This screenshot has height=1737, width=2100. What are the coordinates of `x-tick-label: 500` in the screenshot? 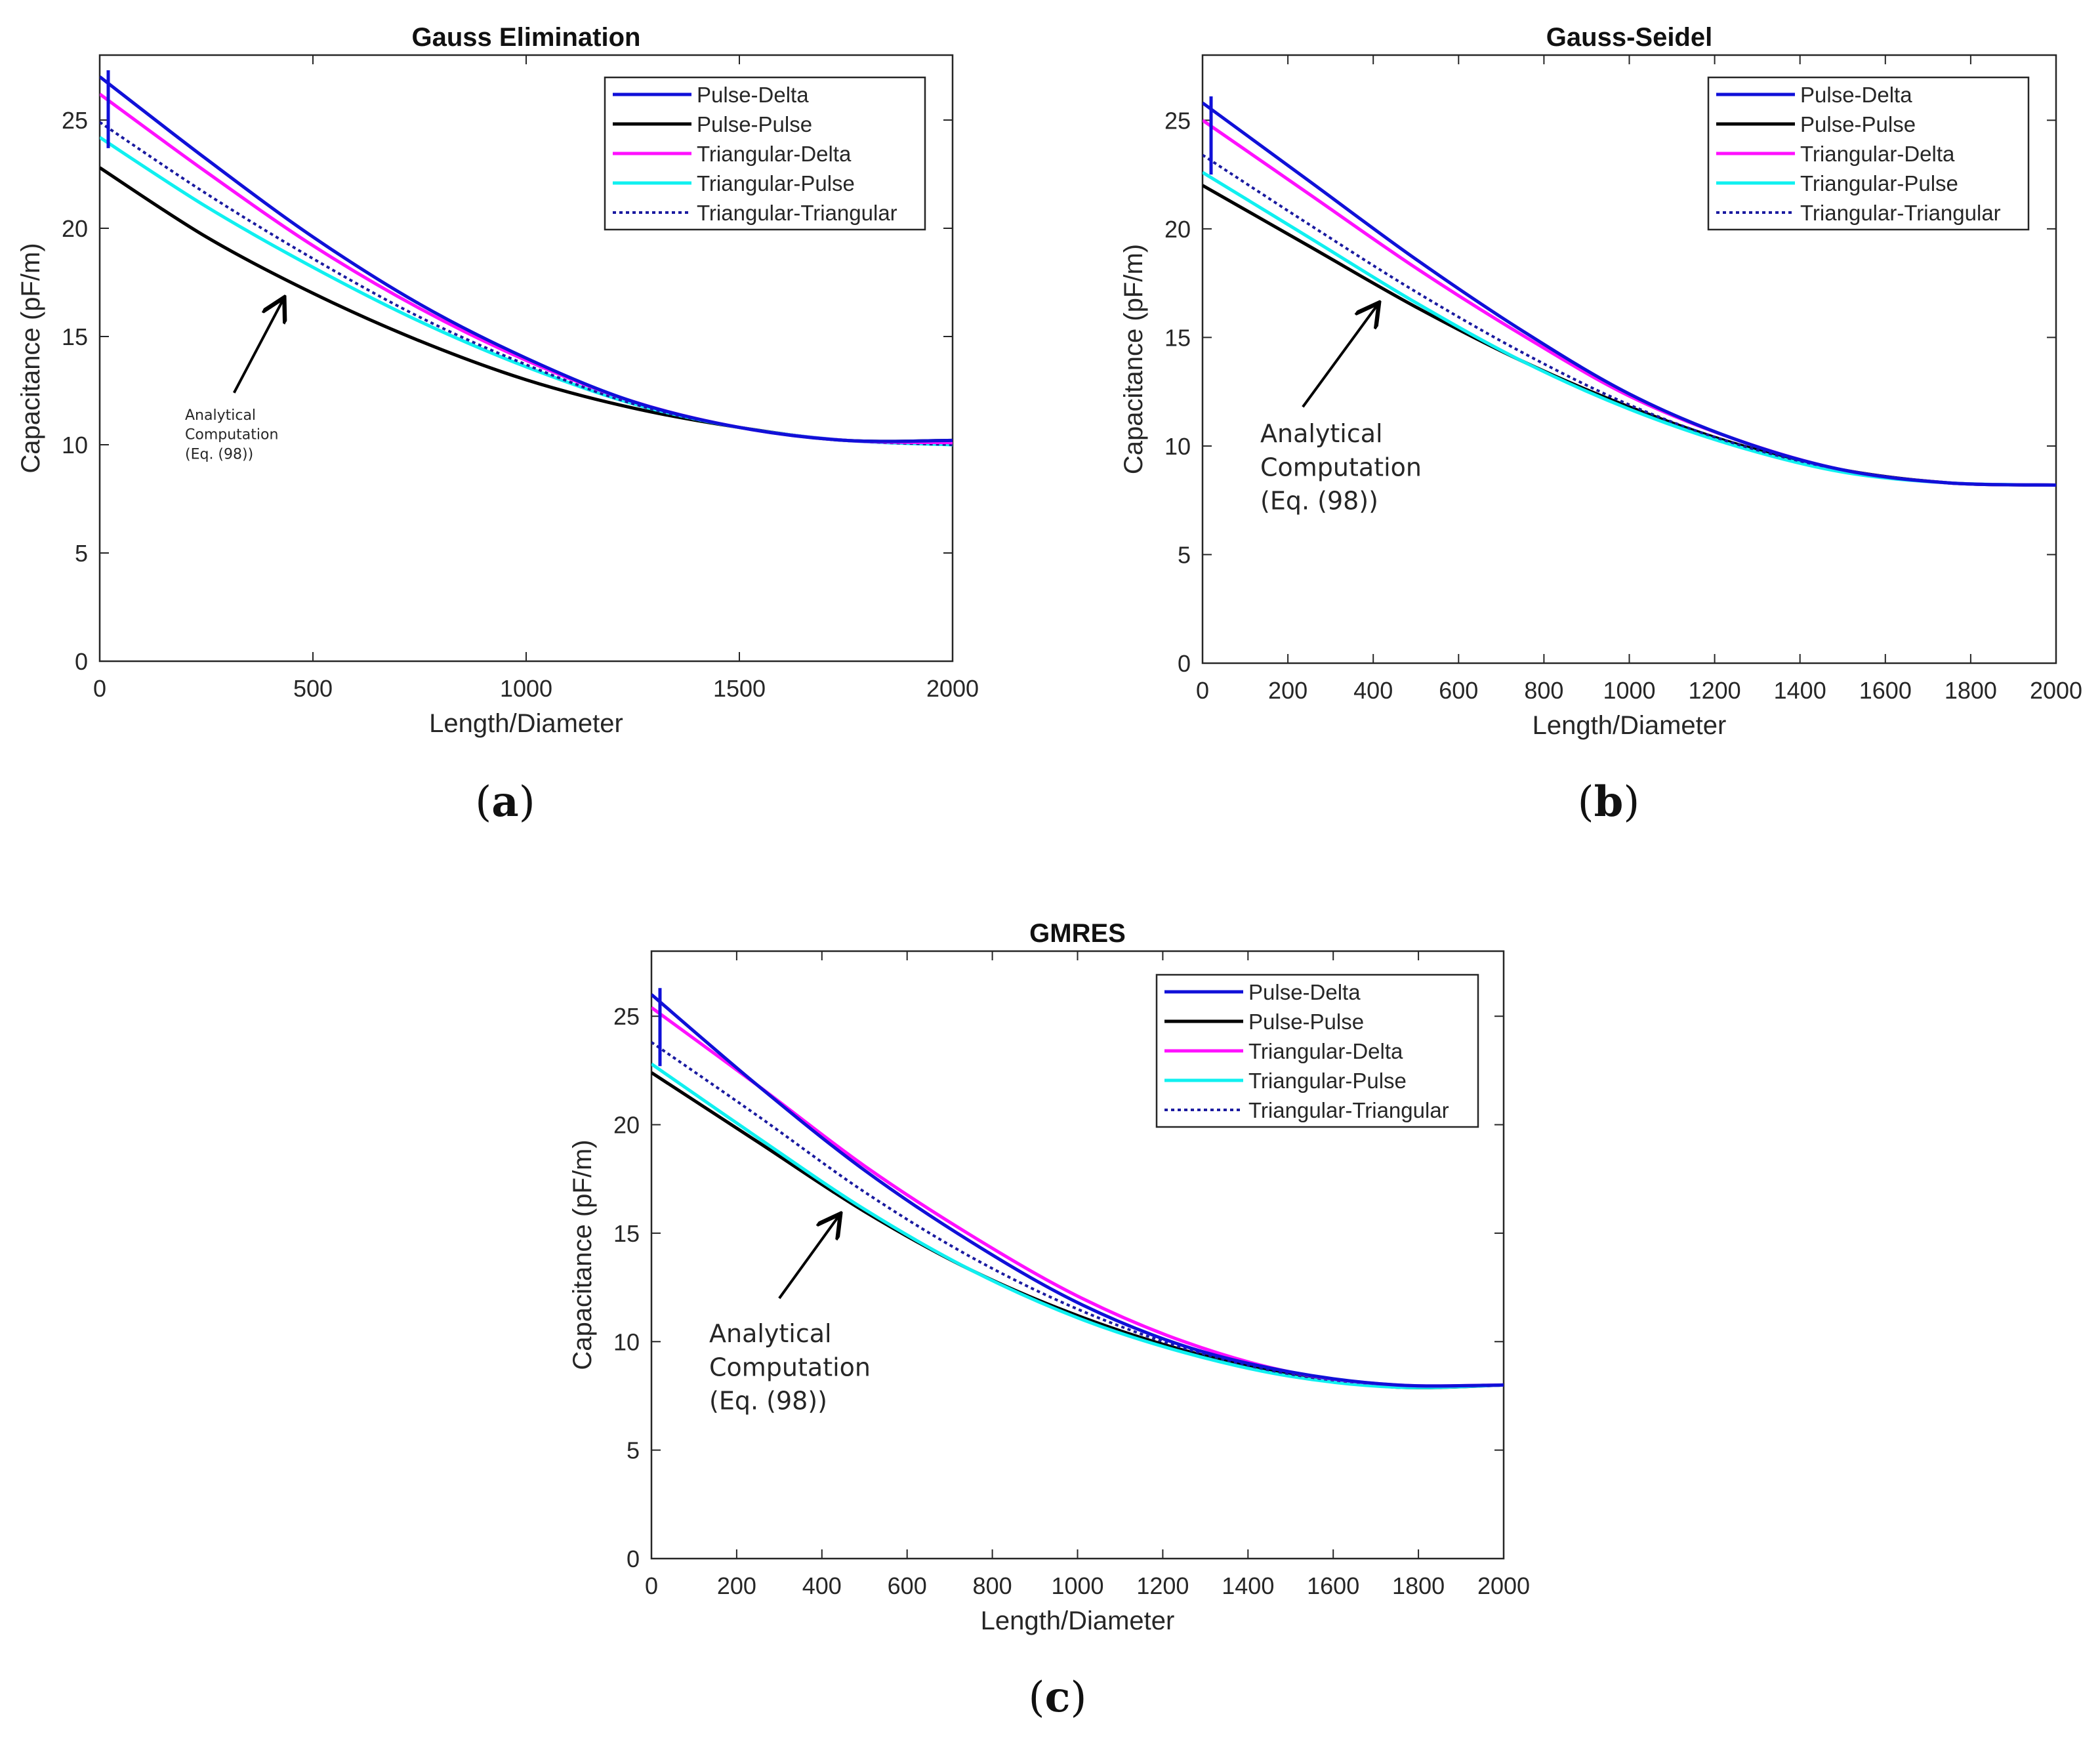 It's located at (313, 688).